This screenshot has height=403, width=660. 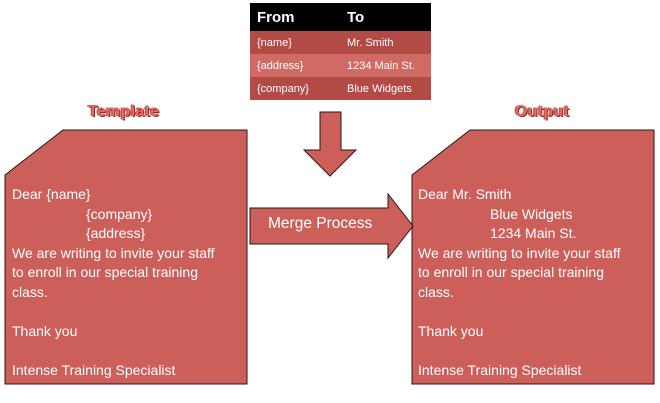 What do you see at coordinates (511, 272) in the screenshot?
I see `output-line-body-2: to enroll in our special training` at bounding box center [511, 272].